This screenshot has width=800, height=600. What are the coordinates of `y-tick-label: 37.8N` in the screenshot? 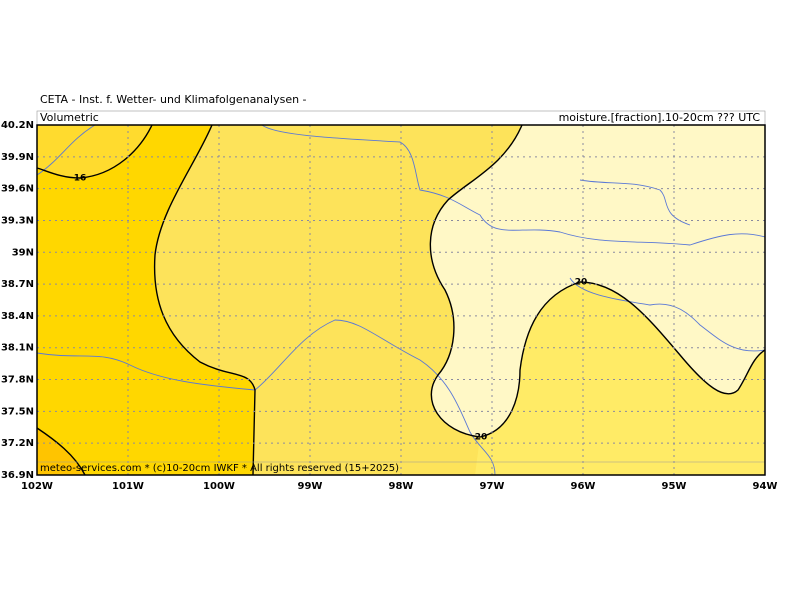 It's located at (17, 380).